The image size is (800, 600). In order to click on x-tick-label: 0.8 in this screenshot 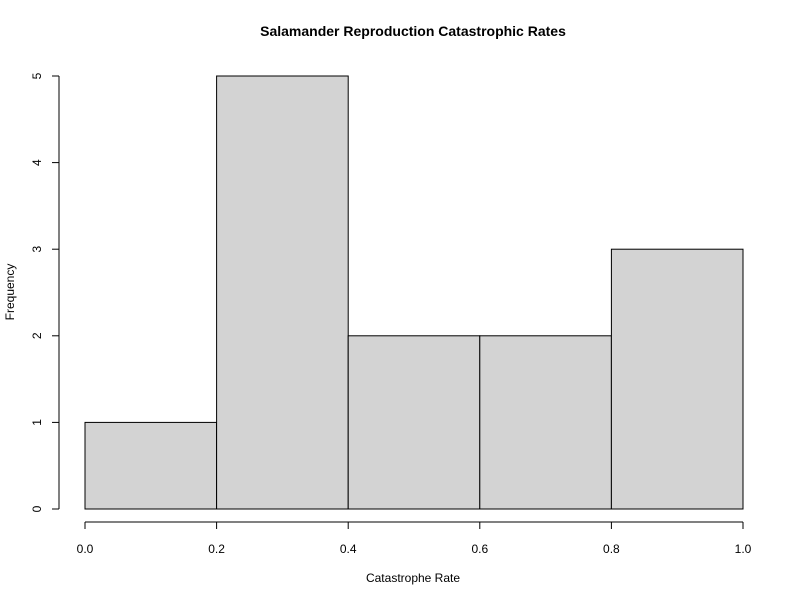, I will do `click(611, 549)`.